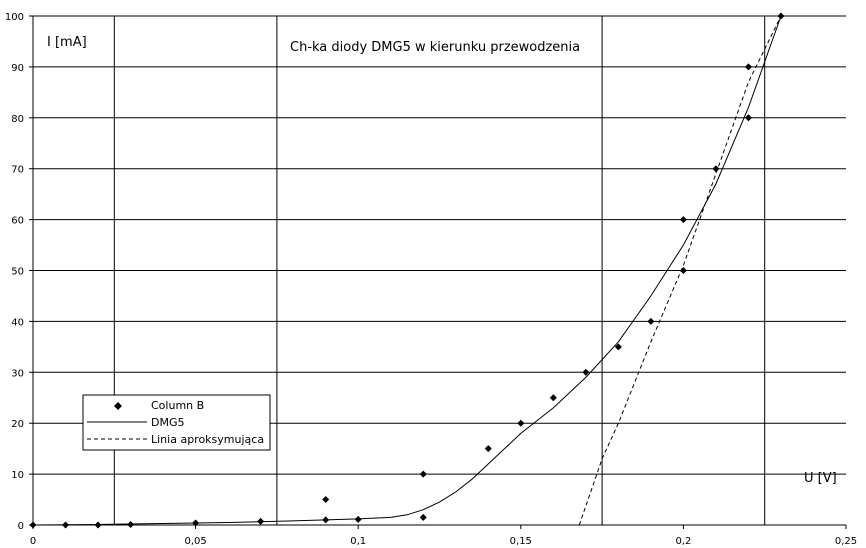  What do you see at coordinates (67, 42) in the screenshot?
I see `y-axis-label: I [mA]` at bounding box center [67, 42].